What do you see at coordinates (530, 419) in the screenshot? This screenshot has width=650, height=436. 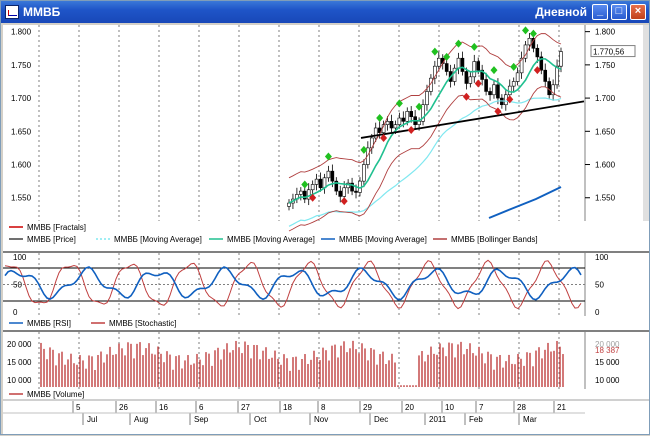 I see `time-month-label: Mar` at bounding box center [530, 419].